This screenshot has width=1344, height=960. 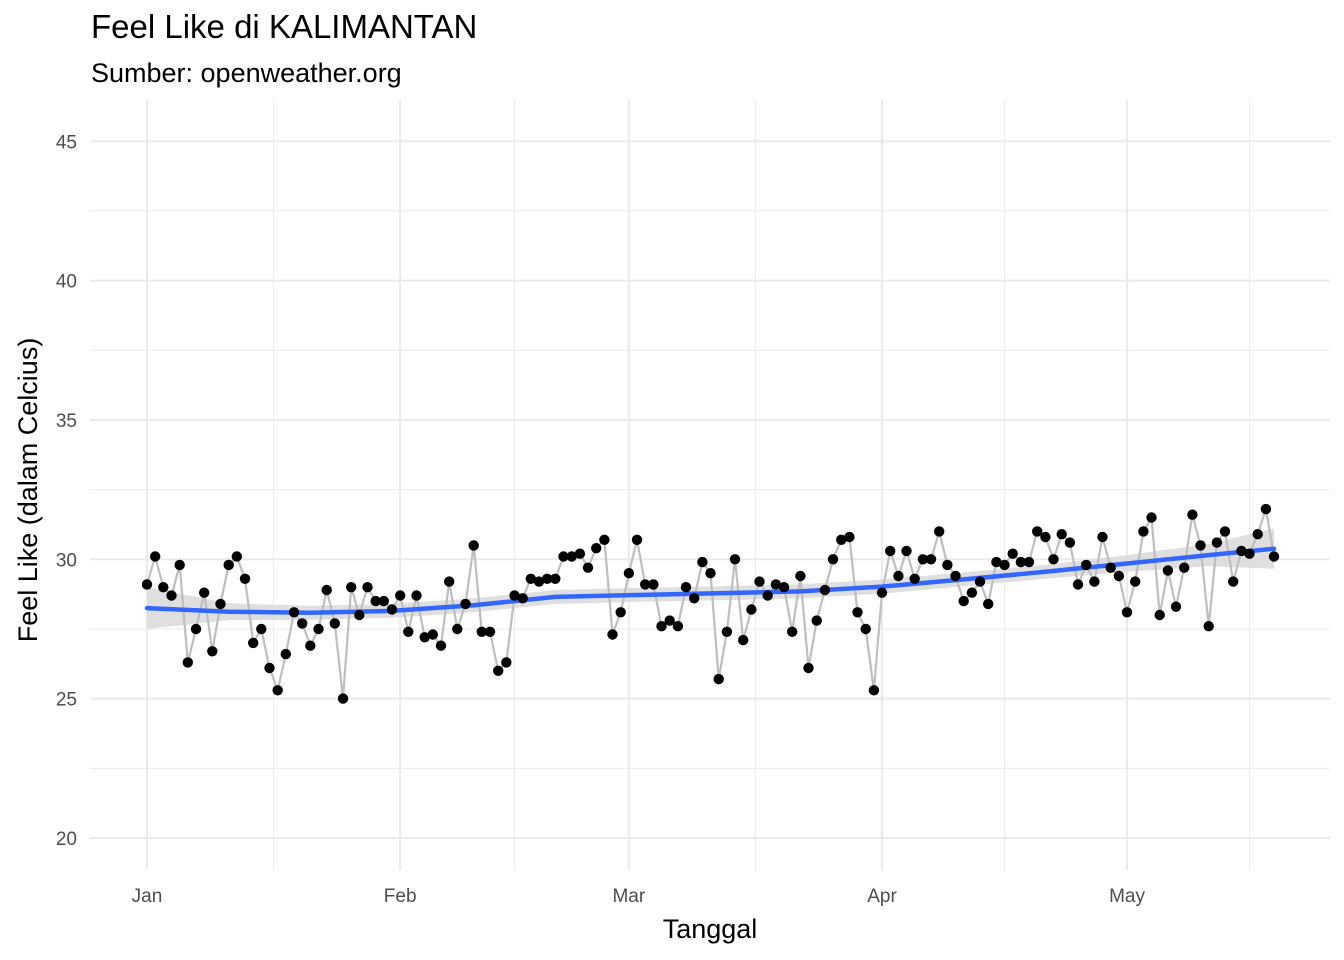 I want to click on y-tick-label: 35, so click(x=66, y=421).